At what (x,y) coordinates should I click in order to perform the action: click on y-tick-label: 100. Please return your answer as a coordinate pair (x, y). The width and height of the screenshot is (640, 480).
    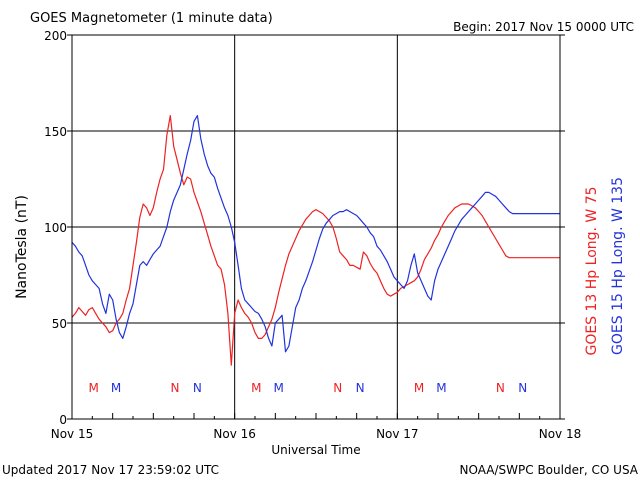
    Looking at the image, I should click on (55, 228).